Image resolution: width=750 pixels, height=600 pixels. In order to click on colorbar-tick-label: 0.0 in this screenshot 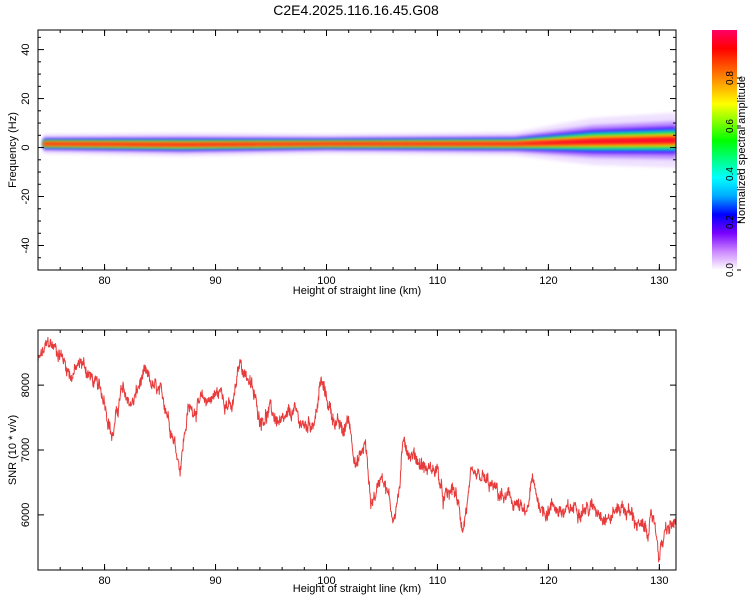, I will do `click(730, 270)`.